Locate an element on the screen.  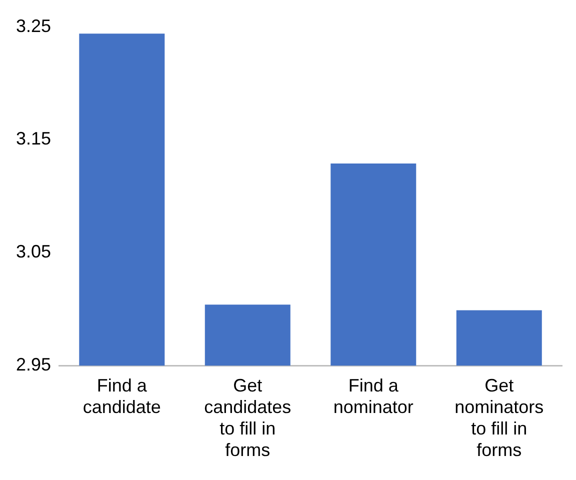
y-tick-label: 3.05 is located at coordinates (34, 252).